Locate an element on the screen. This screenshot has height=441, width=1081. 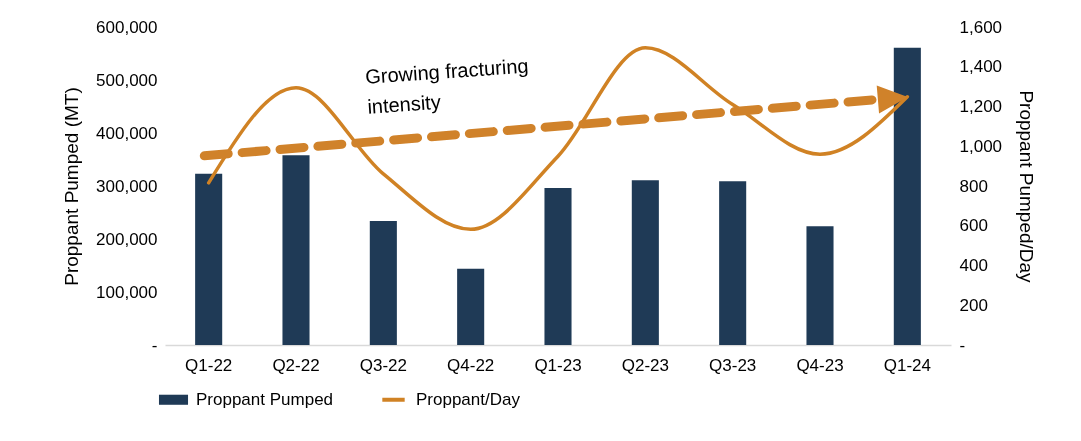
y-tick-label: 400,000 is located at coordinates (127, 133).